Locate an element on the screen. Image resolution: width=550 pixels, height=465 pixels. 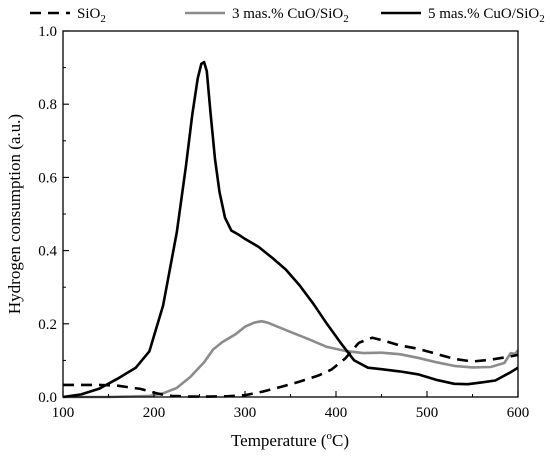
y-tick-label: 0.6 is located at coordinates (47, 178).